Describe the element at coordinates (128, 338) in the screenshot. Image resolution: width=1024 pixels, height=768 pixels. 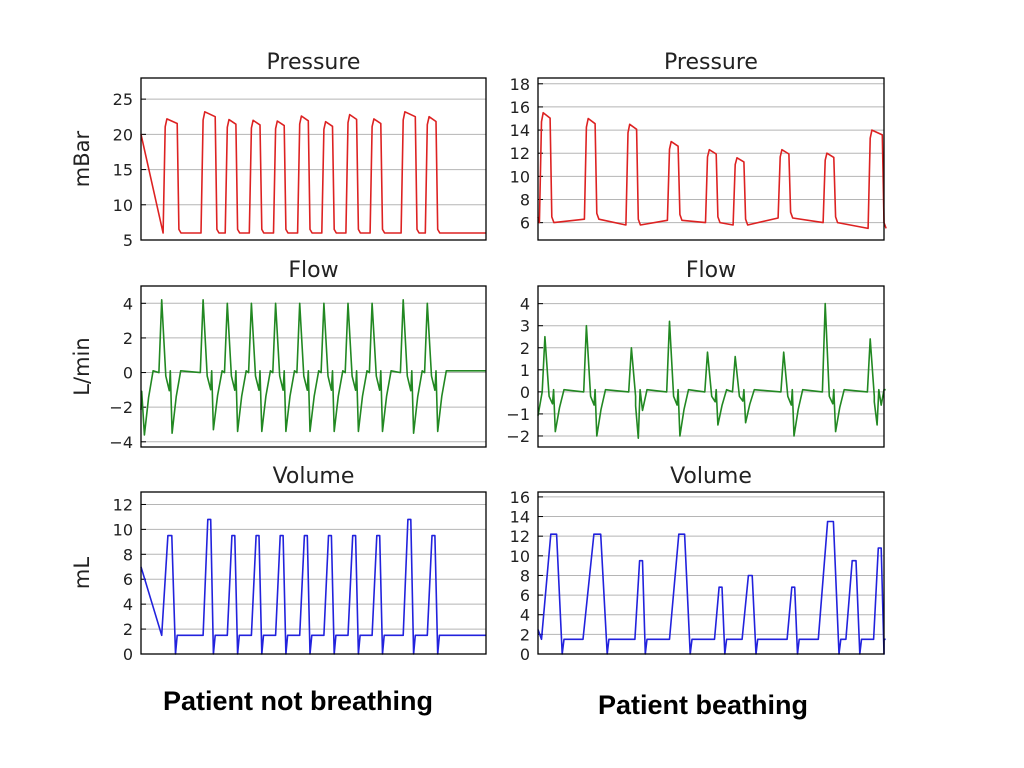
I see `flow-left-ytick-label: 2` at that location.